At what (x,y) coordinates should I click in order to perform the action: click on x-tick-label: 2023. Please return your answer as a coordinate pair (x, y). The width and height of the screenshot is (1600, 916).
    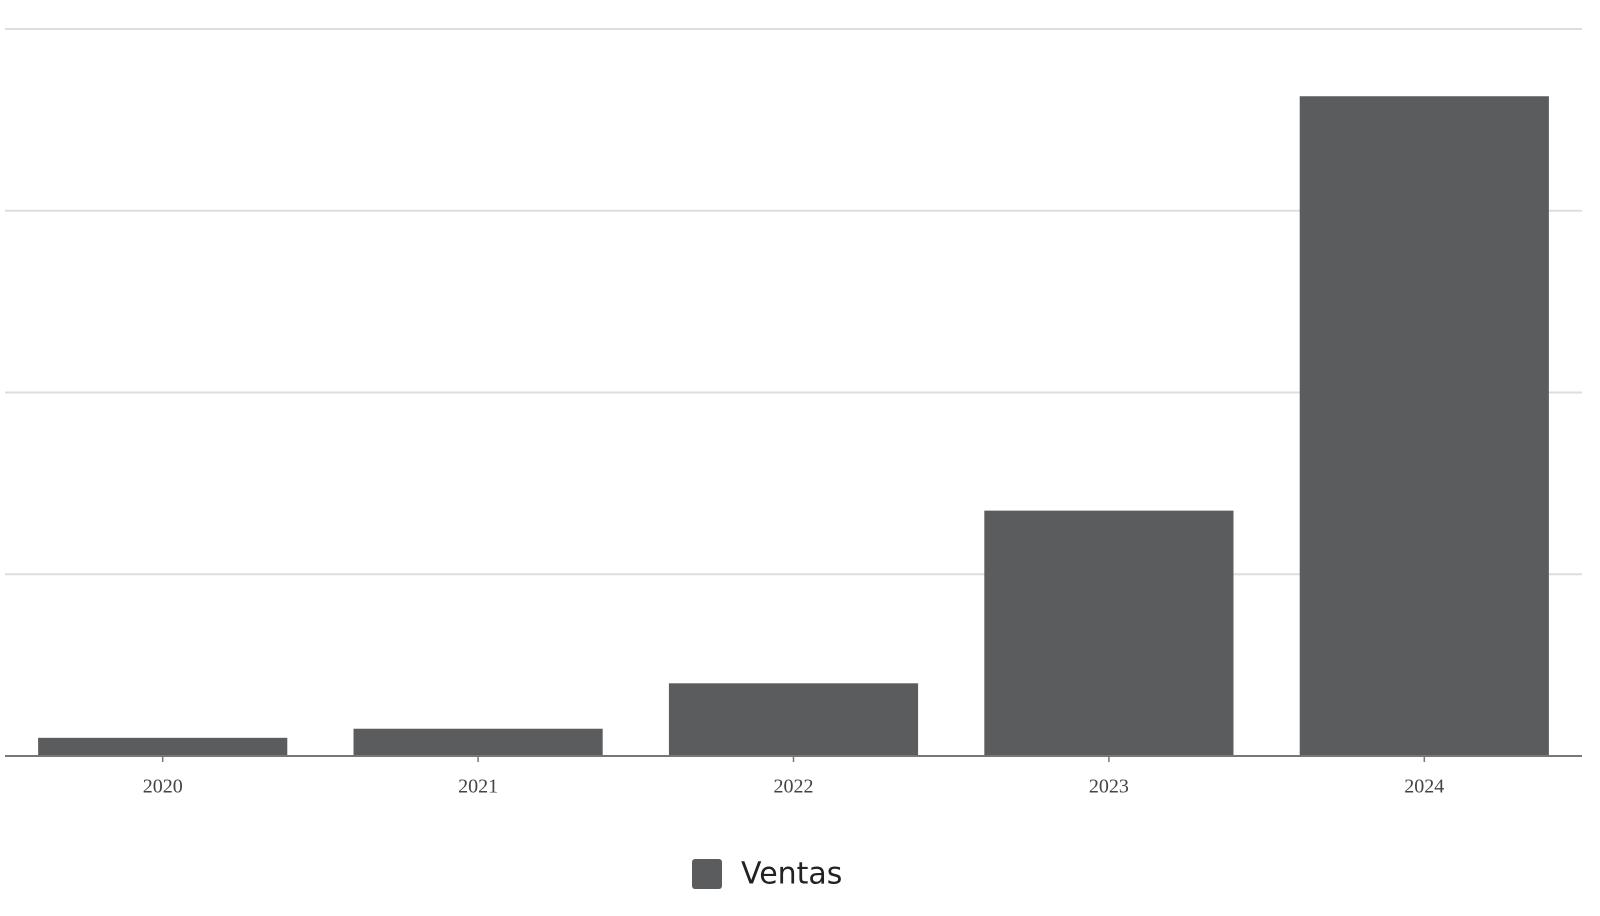
    Looking at the image, I should click on (1109, 787).